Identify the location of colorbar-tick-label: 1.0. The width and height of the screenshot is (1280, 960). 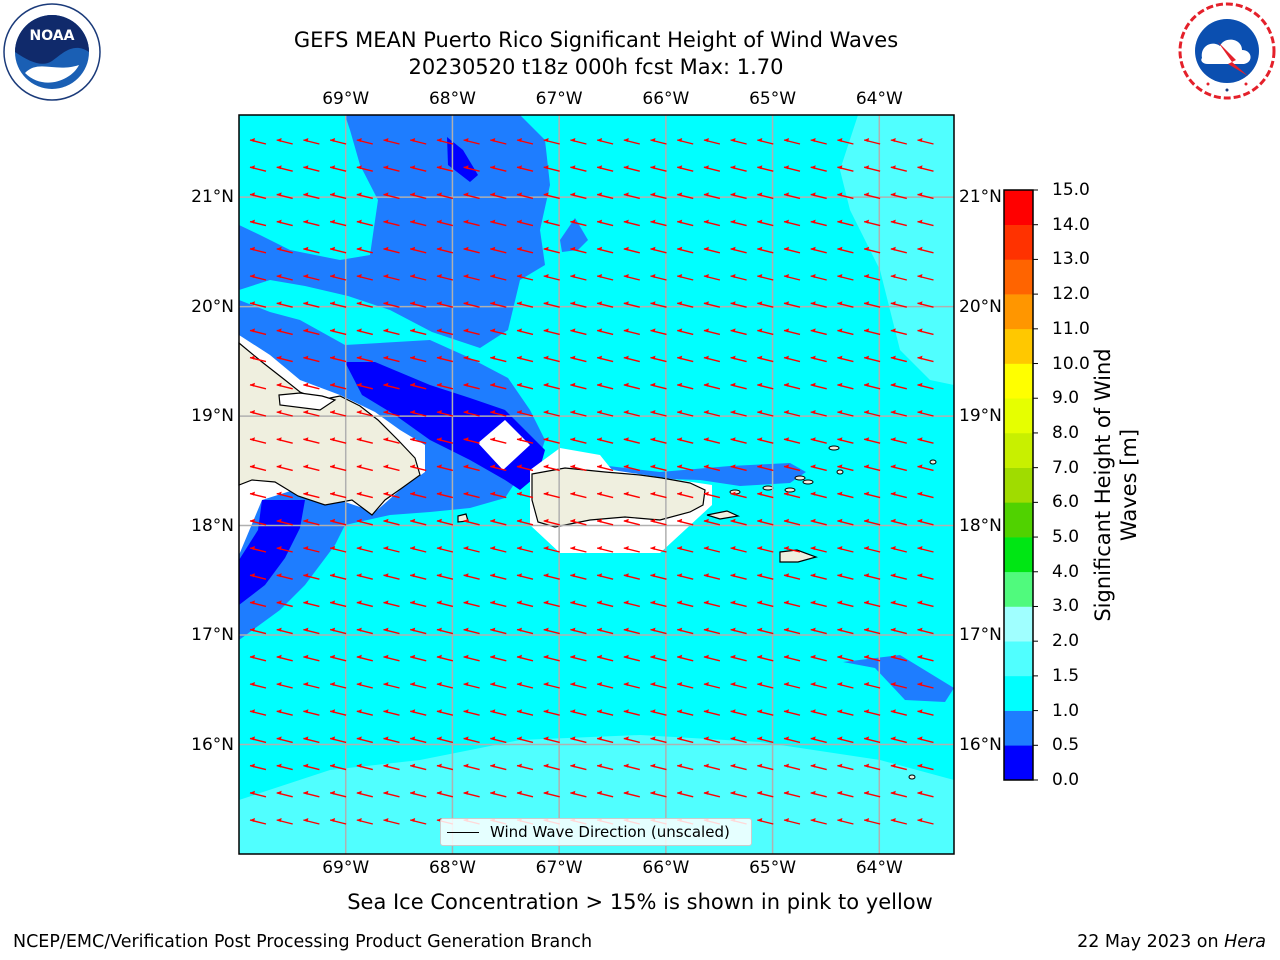
(1066, 710).